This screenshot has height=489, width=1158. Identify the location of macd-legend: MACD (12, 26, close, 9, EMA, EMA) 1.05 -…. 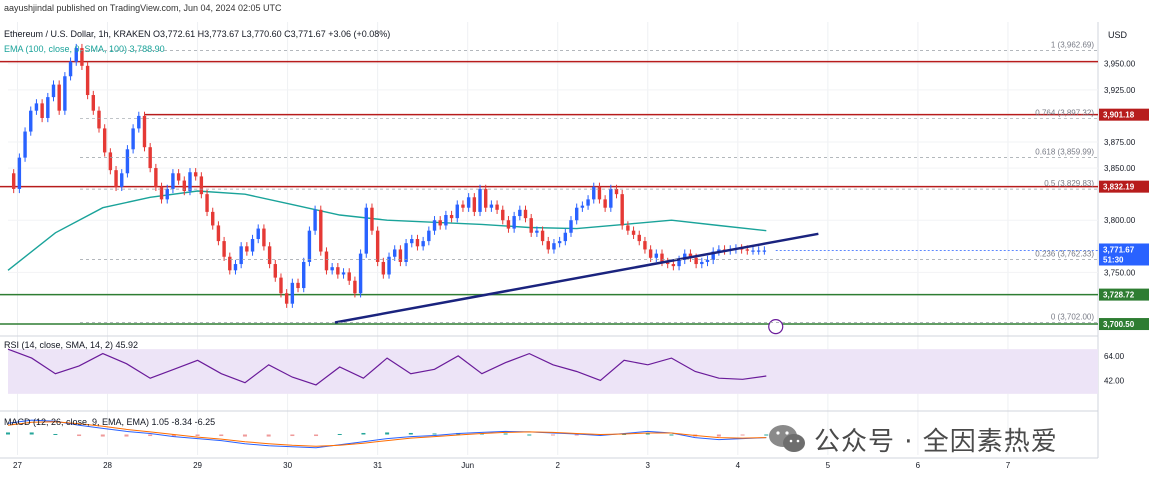
(110, 422).